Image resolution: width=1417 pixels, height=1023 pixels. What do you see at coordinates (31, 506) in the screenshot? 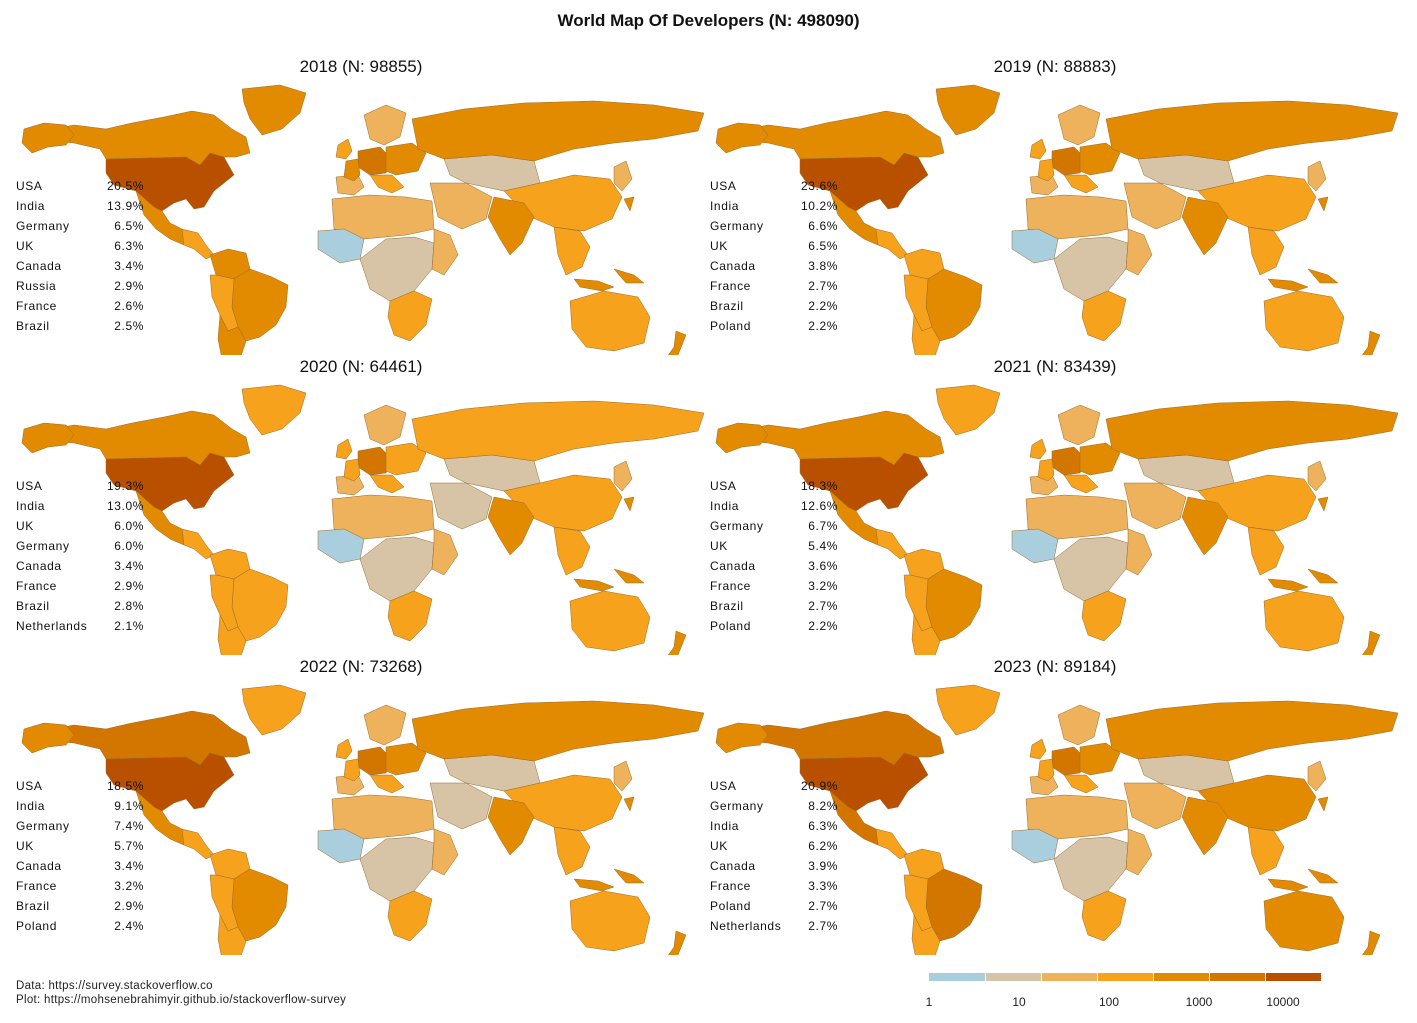
I see `ranking-country: India` at bounding box center [31, 506].